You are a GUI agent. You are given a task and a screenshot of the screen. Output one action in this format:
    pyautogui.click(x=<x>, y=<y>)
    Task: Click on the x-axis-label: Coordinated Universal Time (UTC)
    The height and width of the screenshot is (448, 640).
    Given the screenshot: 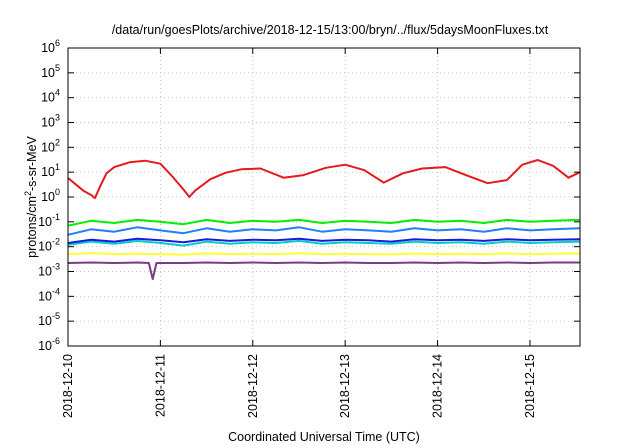 What is the action you would take?
    pyautogui.click(x=324, y=437)
    